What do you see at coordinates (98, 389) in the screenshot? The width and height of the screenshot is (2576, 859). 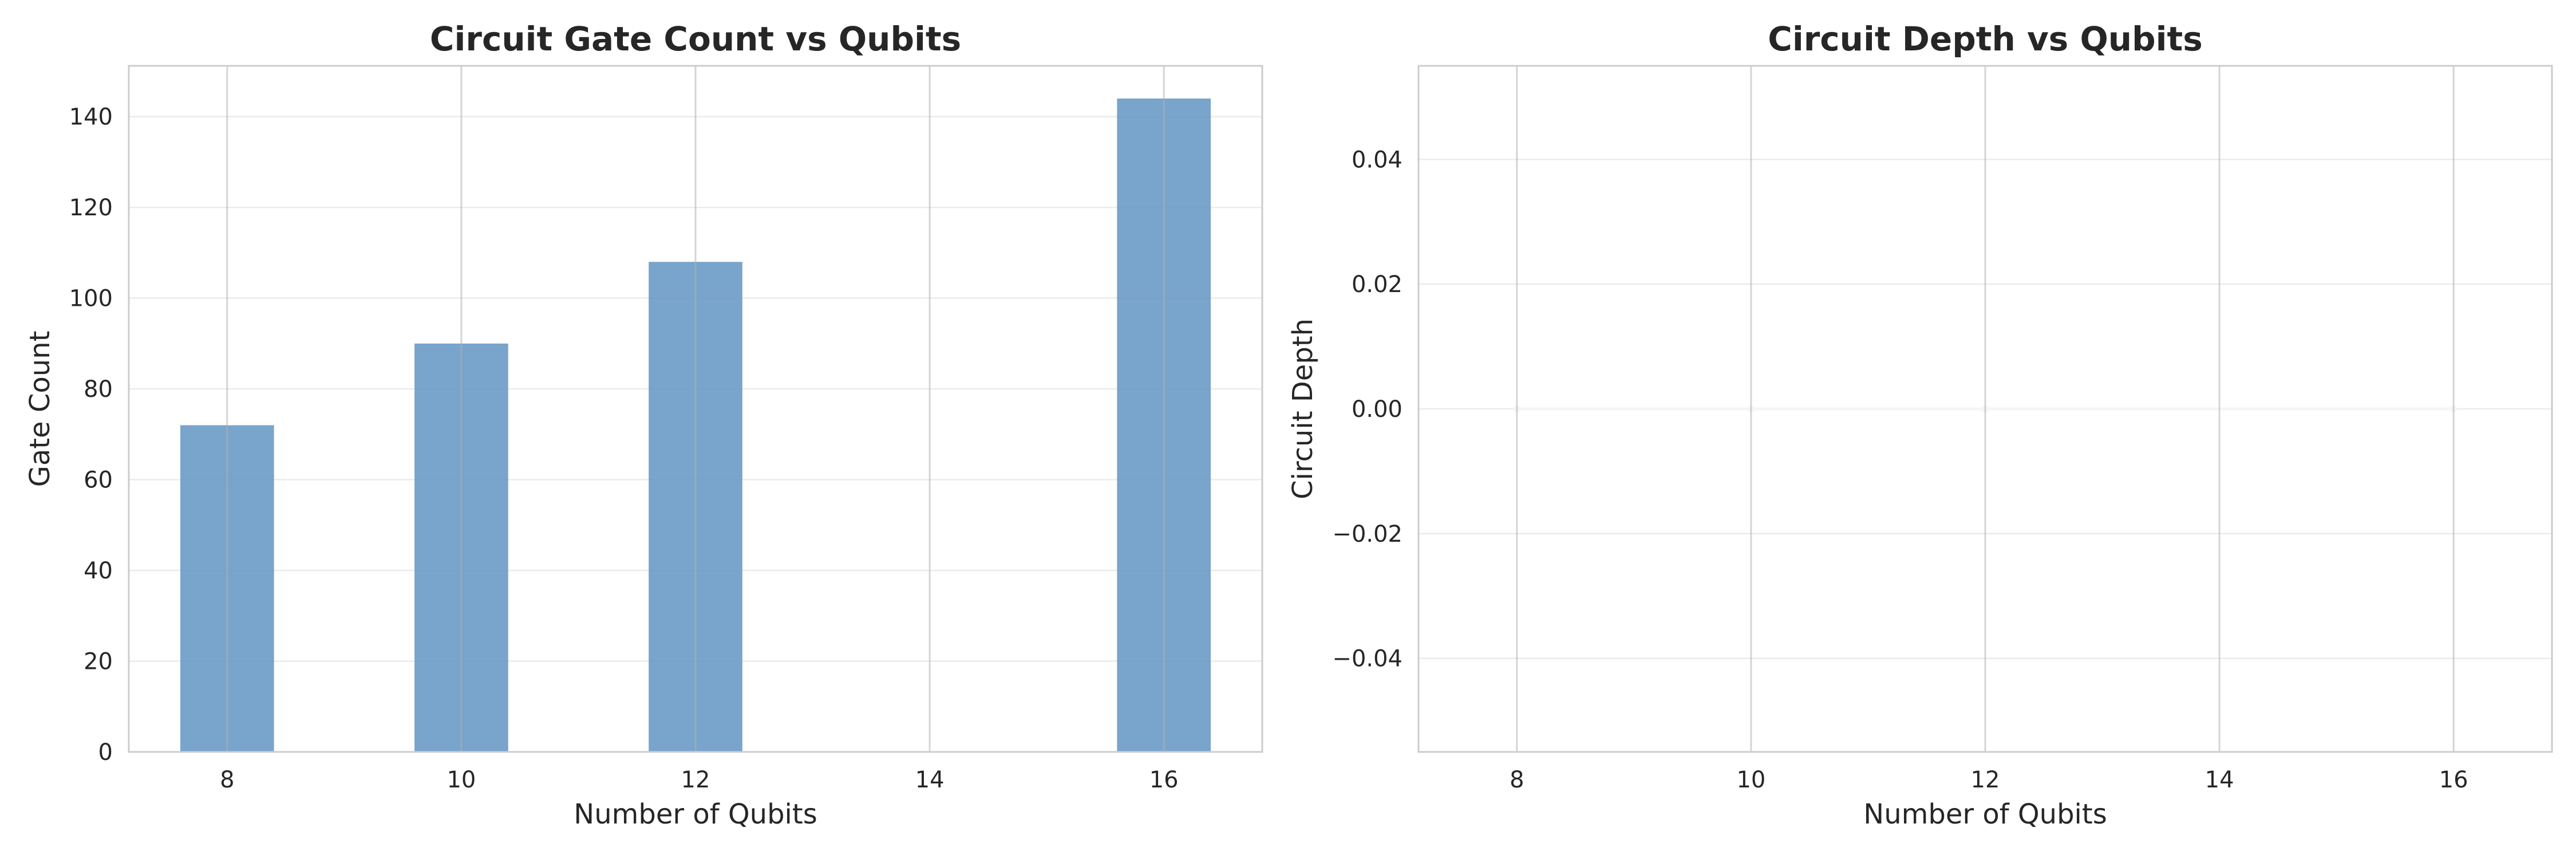 I see `gate-count-y-tick-label: 80` at bounding box center [98, 389].